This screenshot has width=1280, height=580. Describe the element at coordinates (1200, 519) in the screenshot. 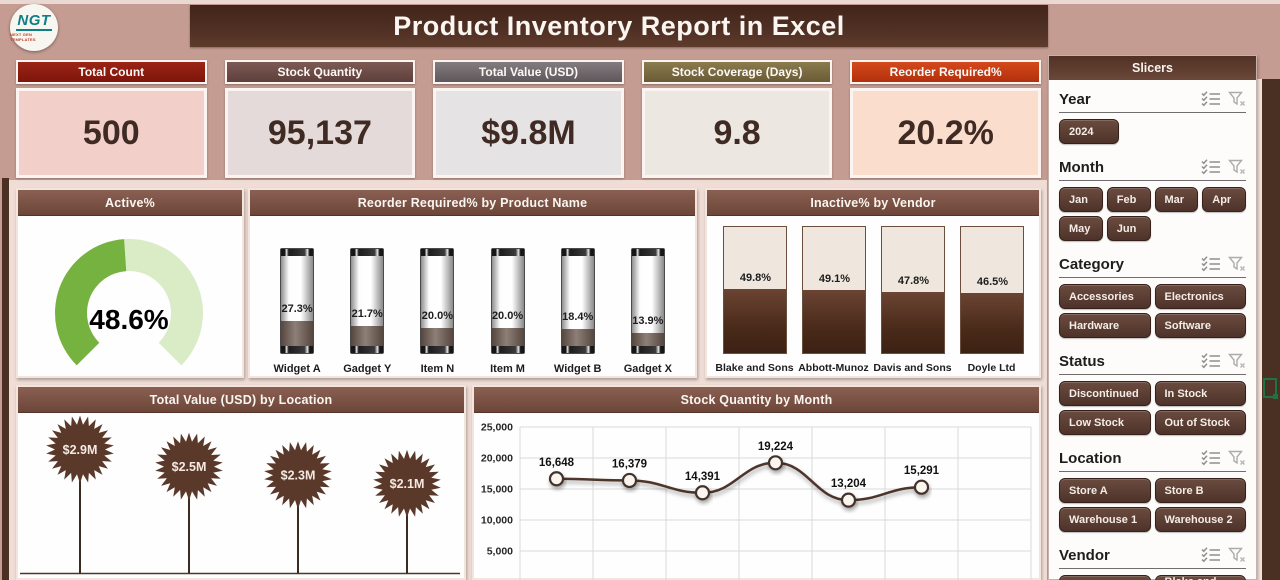

I see `slicer-option-warehouse-2: Warehouse 2` at that location.